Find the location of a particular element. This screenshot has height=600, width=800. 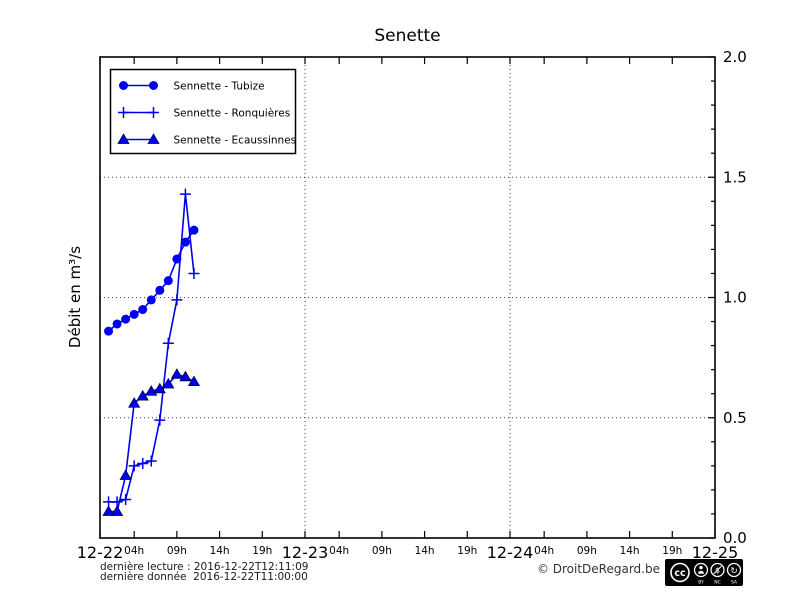

svg-text: cc is located at coordinates (679, 573).